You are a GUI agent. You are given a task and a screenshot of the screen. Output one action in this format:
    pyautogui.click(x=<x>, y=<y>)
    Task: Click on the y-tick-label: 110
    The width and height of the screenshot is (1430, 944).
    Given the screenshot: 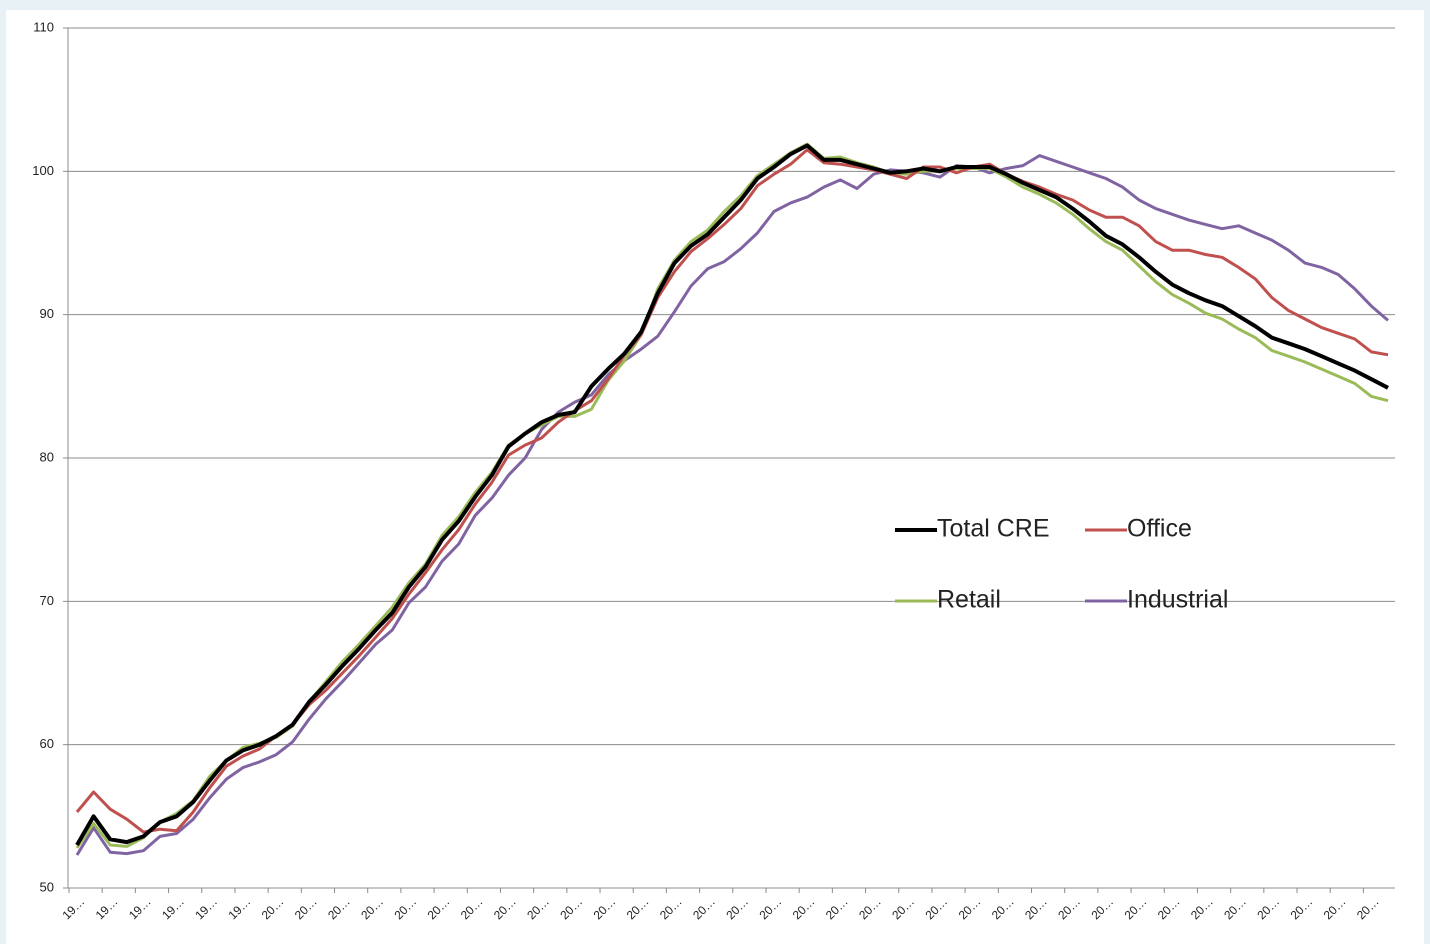 What is the action you would take?
    pyautogui.click(x=43, y=26)
    